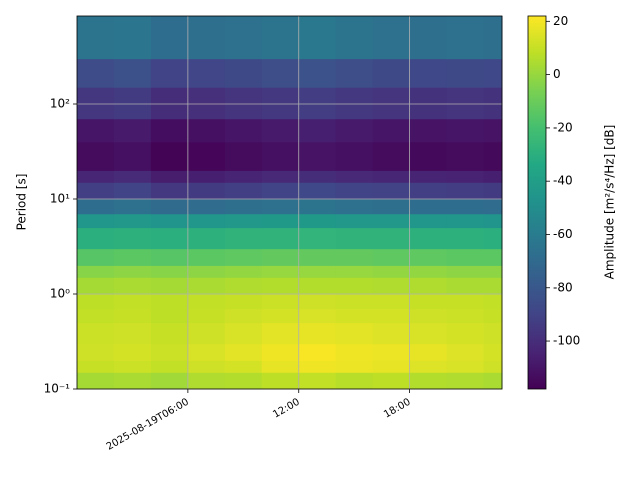 This screenshot has width=640, height=480. Describe the element at coordinates (563, 287) in the screenshot. I see `colorbar-tick-label: -80` at that location.